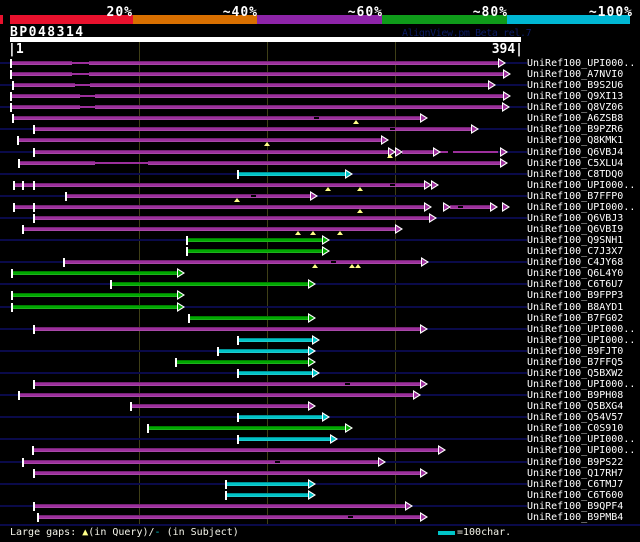  Describe the element at coordinates (575, 484) in the screenshot. I see `hit-label: UniRef100_C6TMJ7` at that location.